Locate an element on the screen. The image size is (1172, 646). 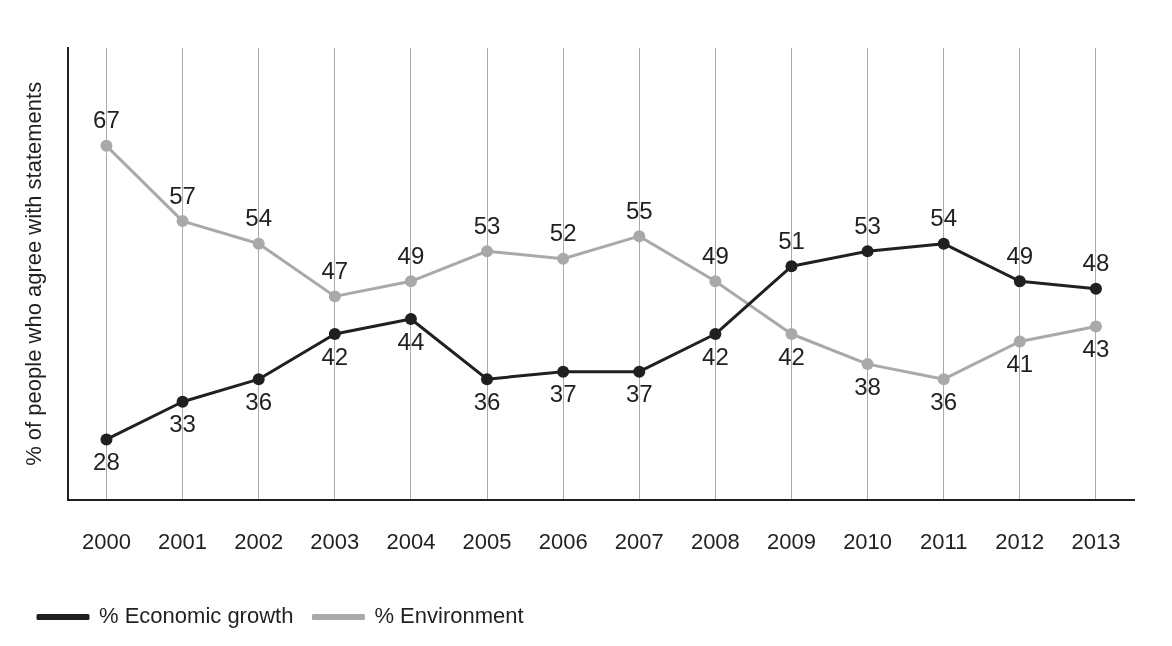
x-tick-label: 2007 is located at coordinates (639, 541).